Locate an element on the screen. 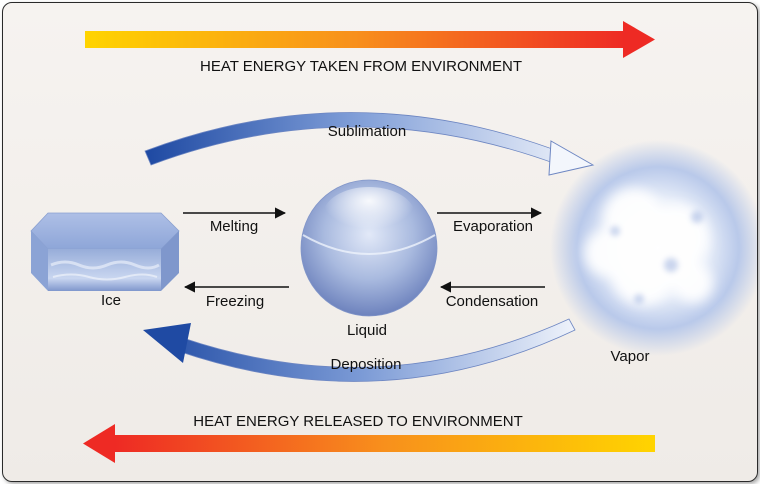 This screenshot has width=760, height=484. liquid-sphere is located at coordinates (369, 248).